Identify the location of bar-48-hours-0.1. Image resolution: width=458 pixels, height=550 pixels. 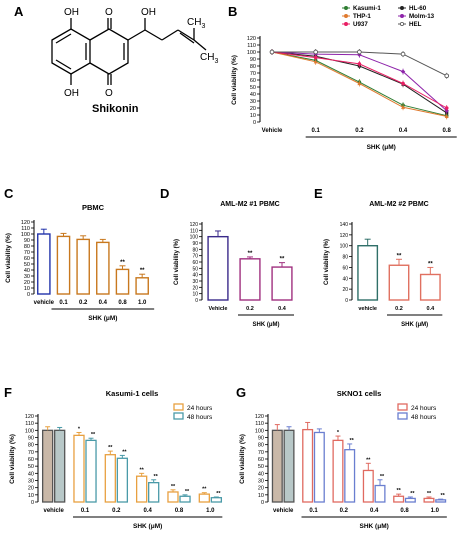
(91, 471).